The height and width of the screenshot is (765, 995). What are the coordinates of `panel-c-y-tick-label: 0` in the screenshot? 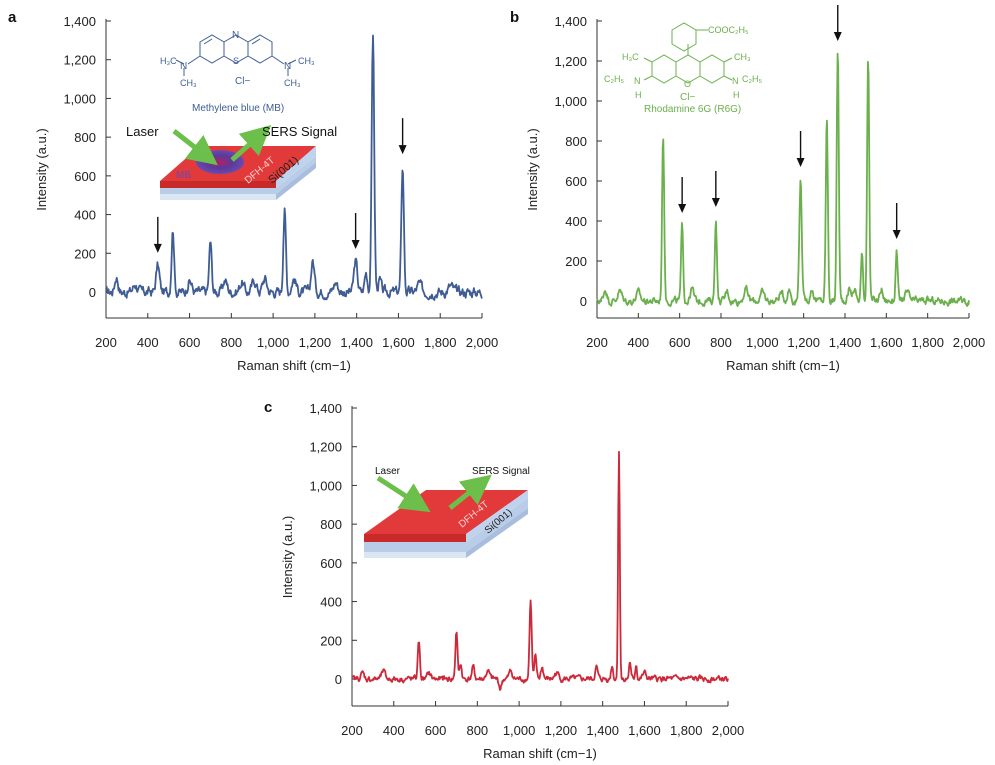 It's located at (338, 679).